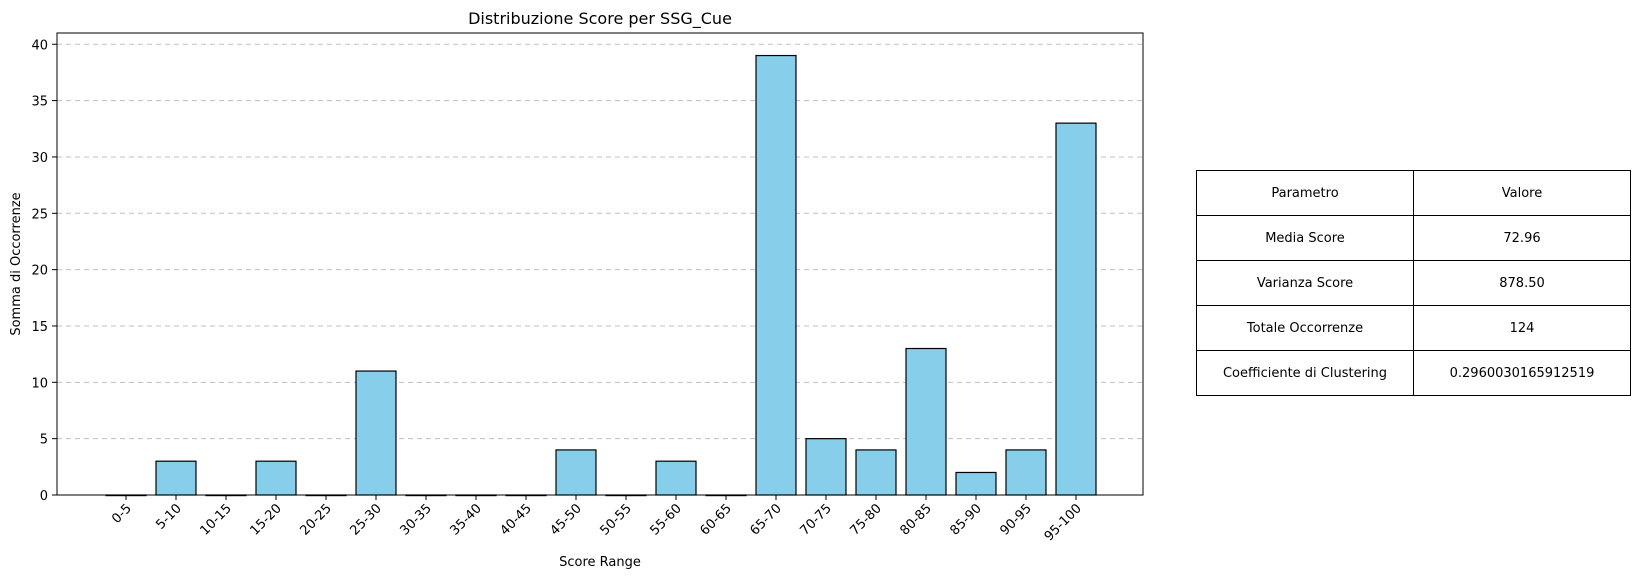 The image size is (1640, 578). Describe the element at coordinates (600, 562) in the screenshot. I see `x-axis-label: Score Range` at that location.